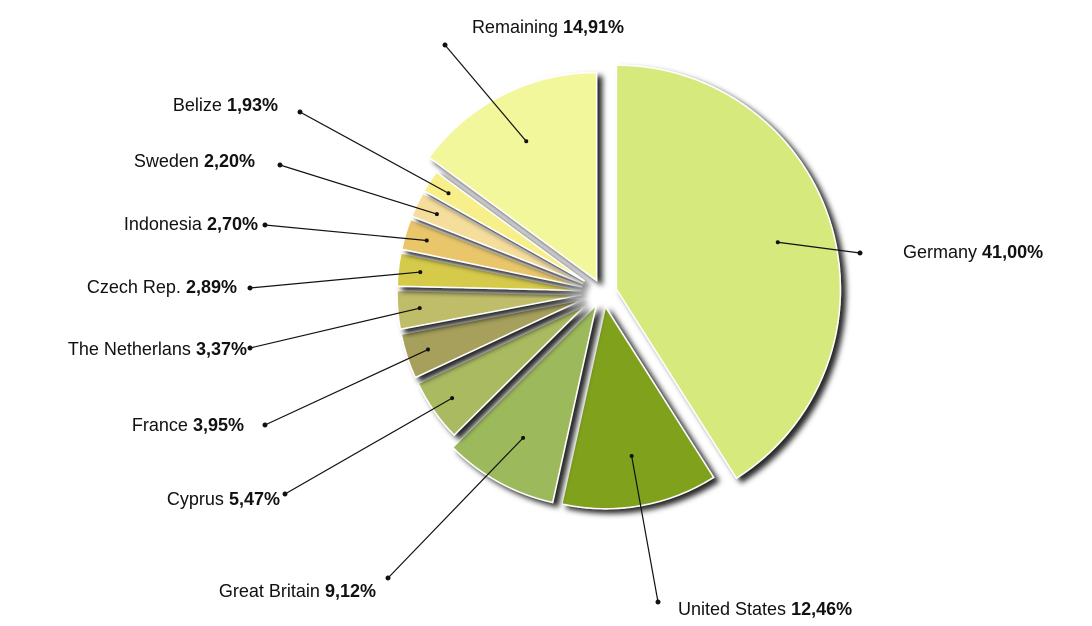 This screenshot has height=626, width=1092. Describe the element at coordinates (821, 609) in the screenshot. I see `value-label: 12,46%` at that location.